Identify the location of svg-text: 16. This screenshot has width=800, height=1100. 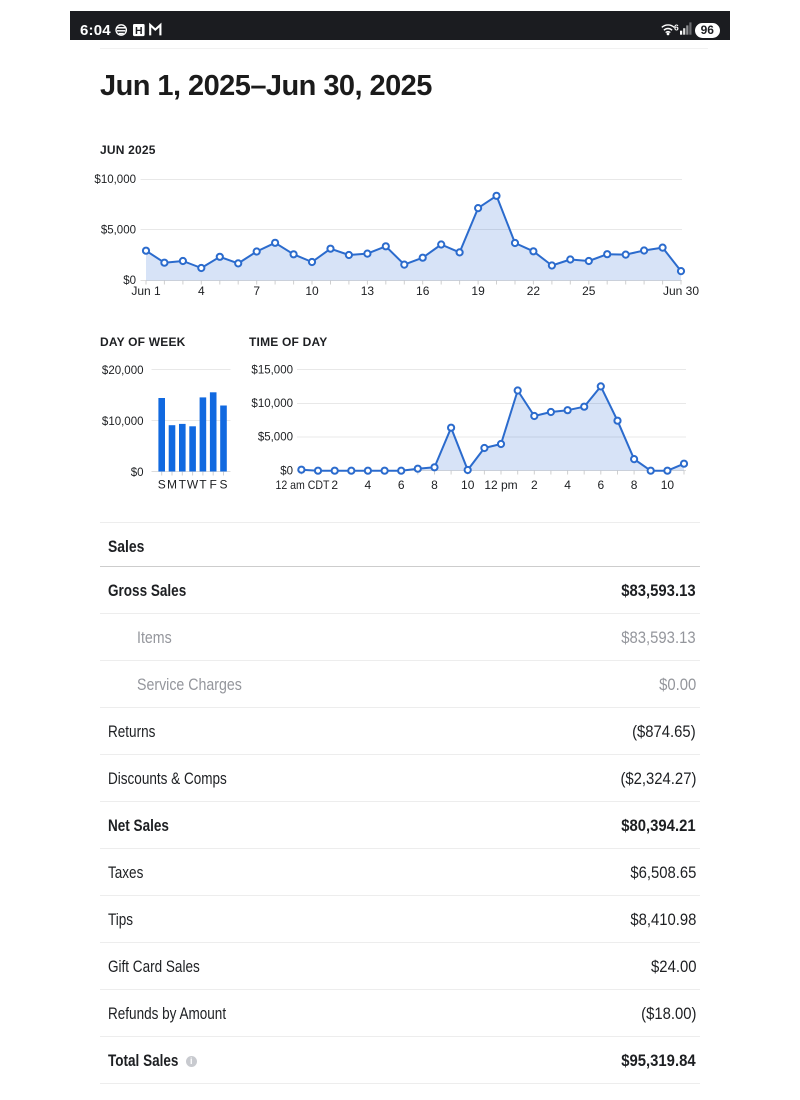
(423, 291).